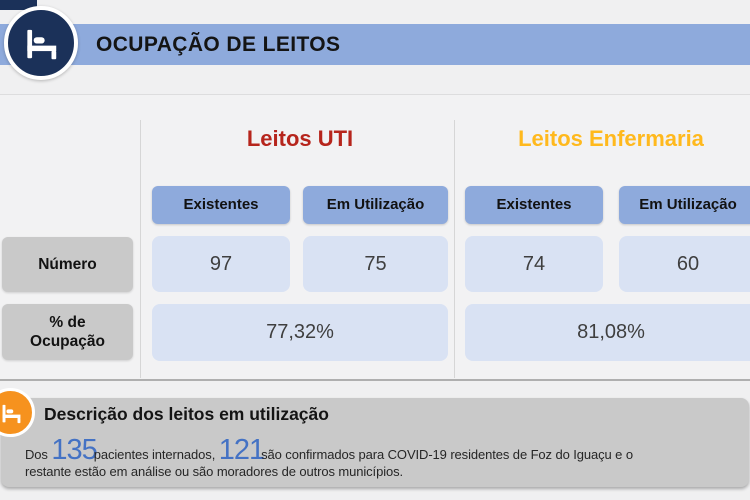 The image size is (750, 500). Describe the element at coordinates (221, 264) in the screenshot. I see `cell-uti-existentes: 97` at that location.